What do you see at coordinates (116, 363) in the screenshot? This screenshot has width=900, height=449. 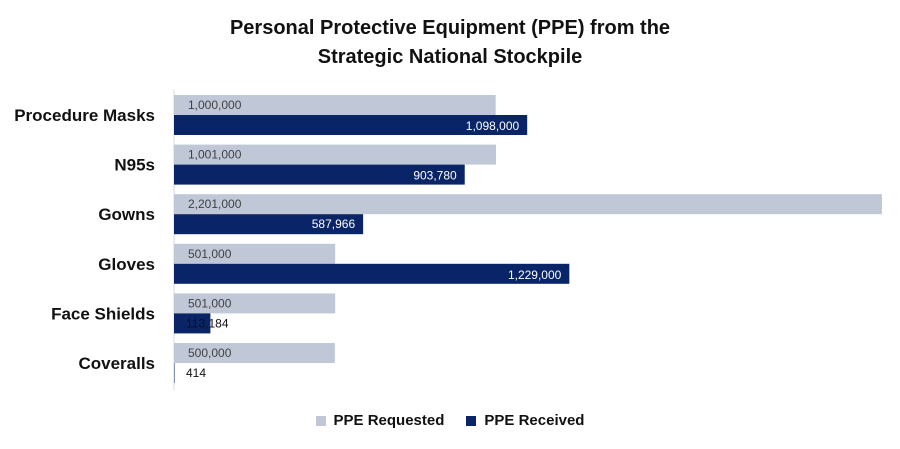 I see `category-label: Coveralls` at bounding box center [116, 363].